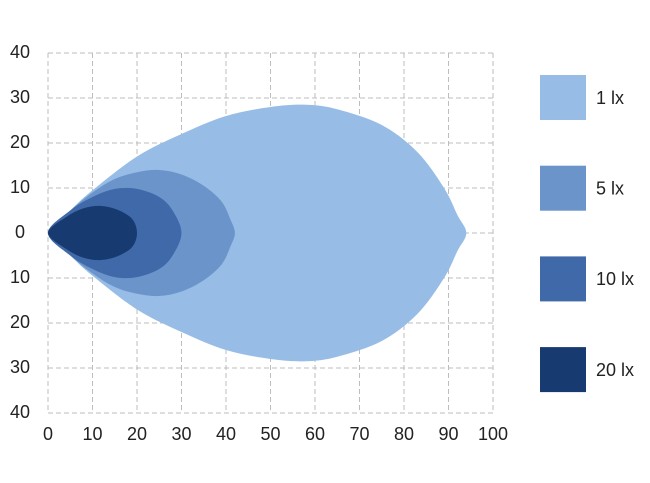 Image resolution: width=650 pixels, height=483 pixels. Describe the element at coordinates (20, 232) in the screenshot. I see `y-tick-label: 0` at that location.